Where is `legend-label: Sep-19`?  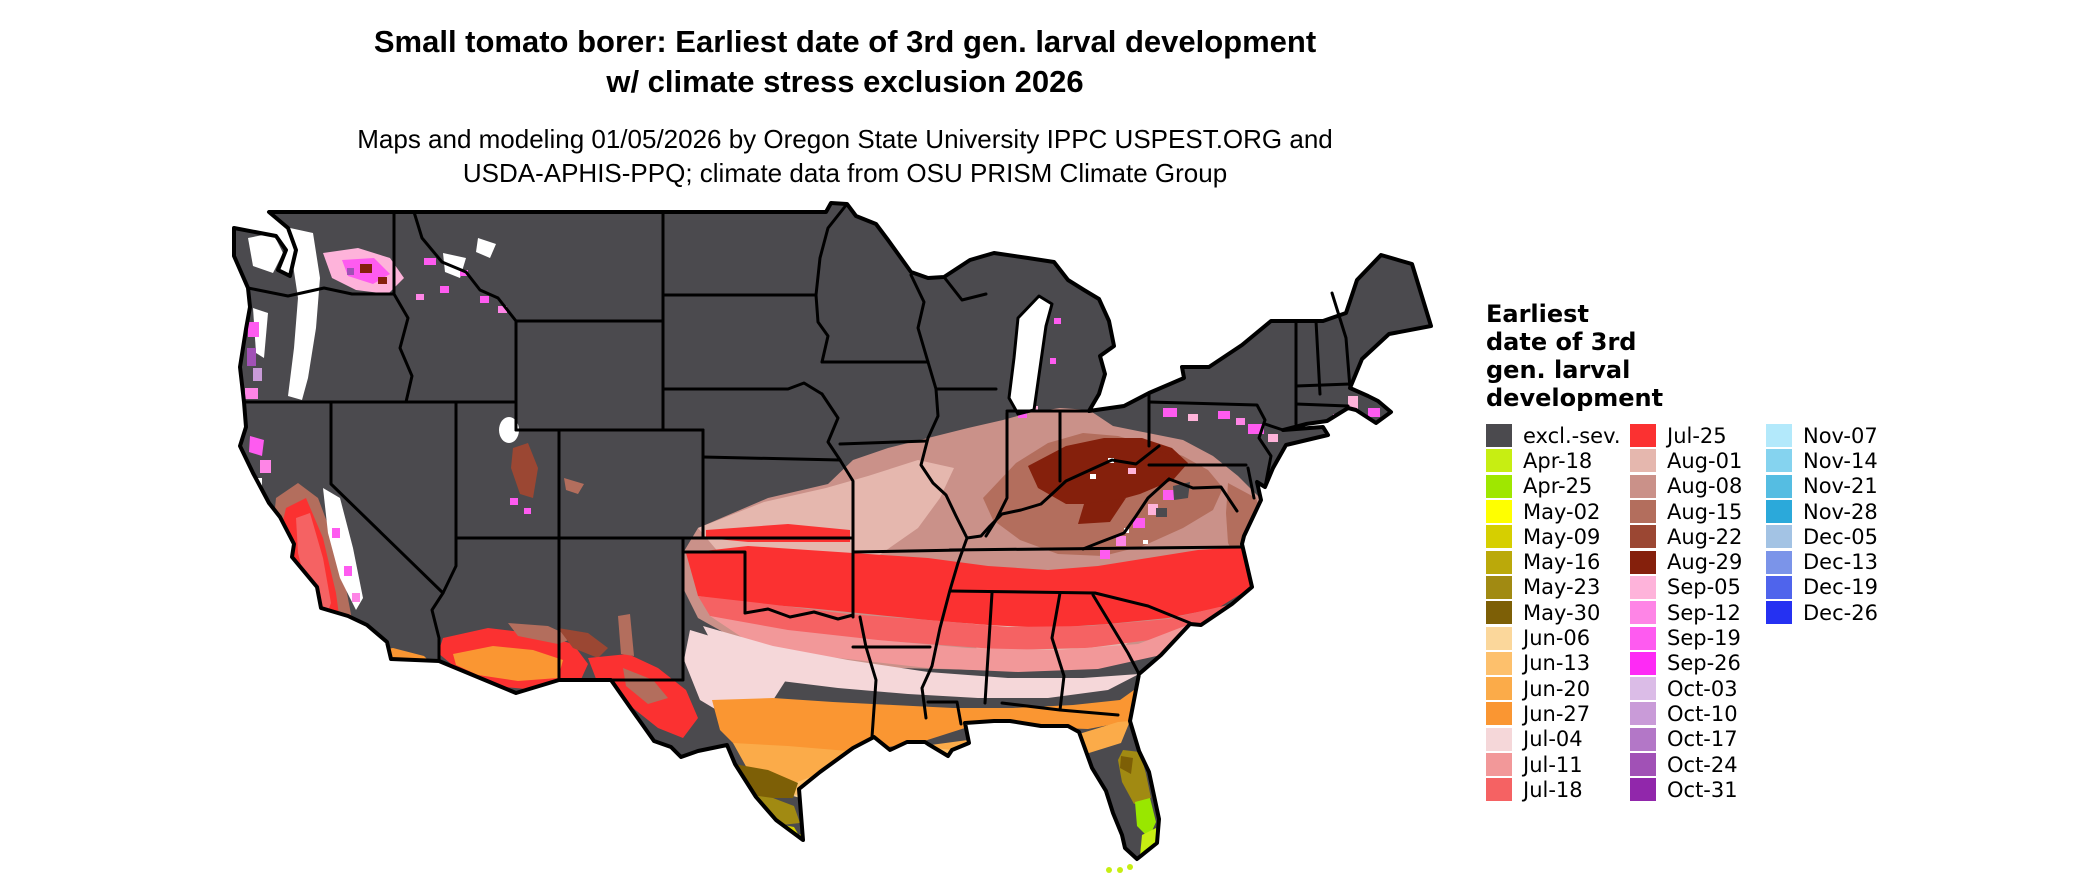 legend-label: Sep-19 is located at coordinates (1704, 638).